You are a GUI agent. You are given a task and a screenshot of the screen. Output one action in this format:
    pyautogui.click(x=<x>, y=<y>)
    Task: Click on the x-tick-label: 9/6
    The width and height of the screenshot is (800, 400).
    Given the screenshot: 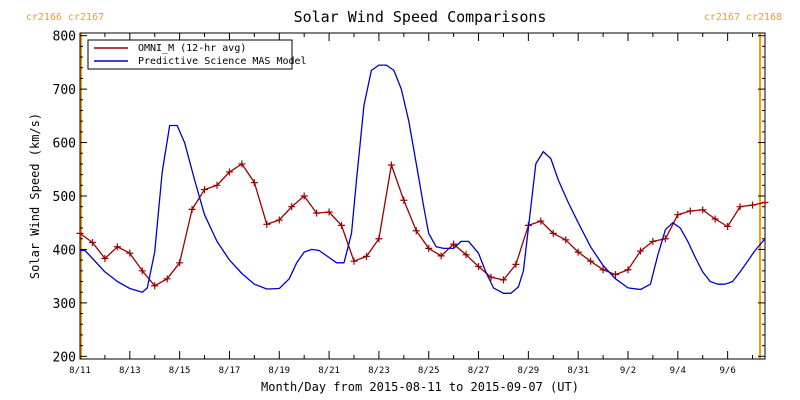 What is the action you would take?
    pyautogui.click(x=728, y=371)
    